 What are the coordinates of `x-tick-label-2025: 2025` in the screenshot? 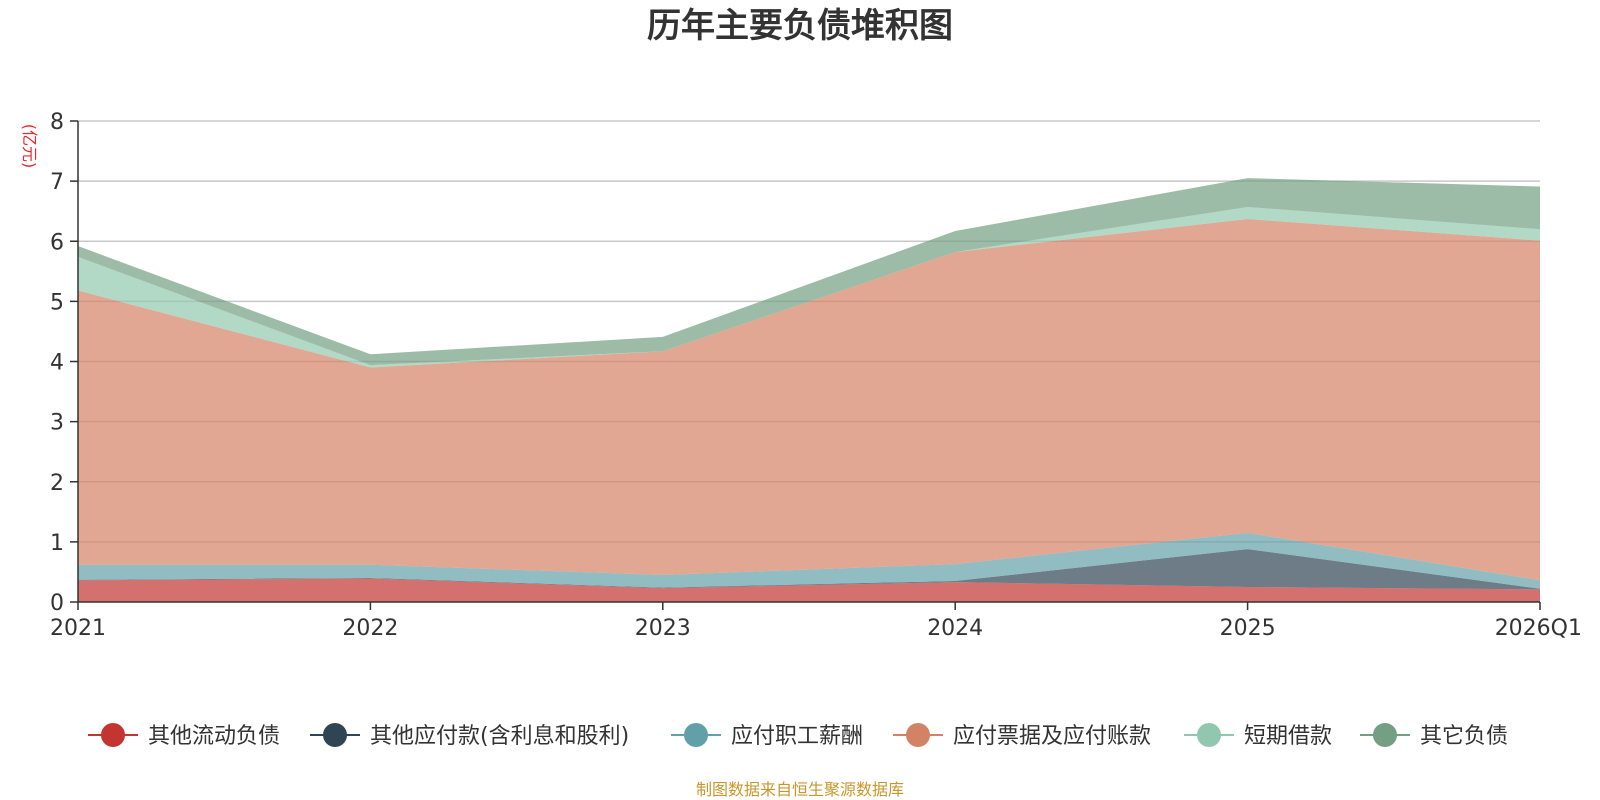 It's located at (1248, 628).